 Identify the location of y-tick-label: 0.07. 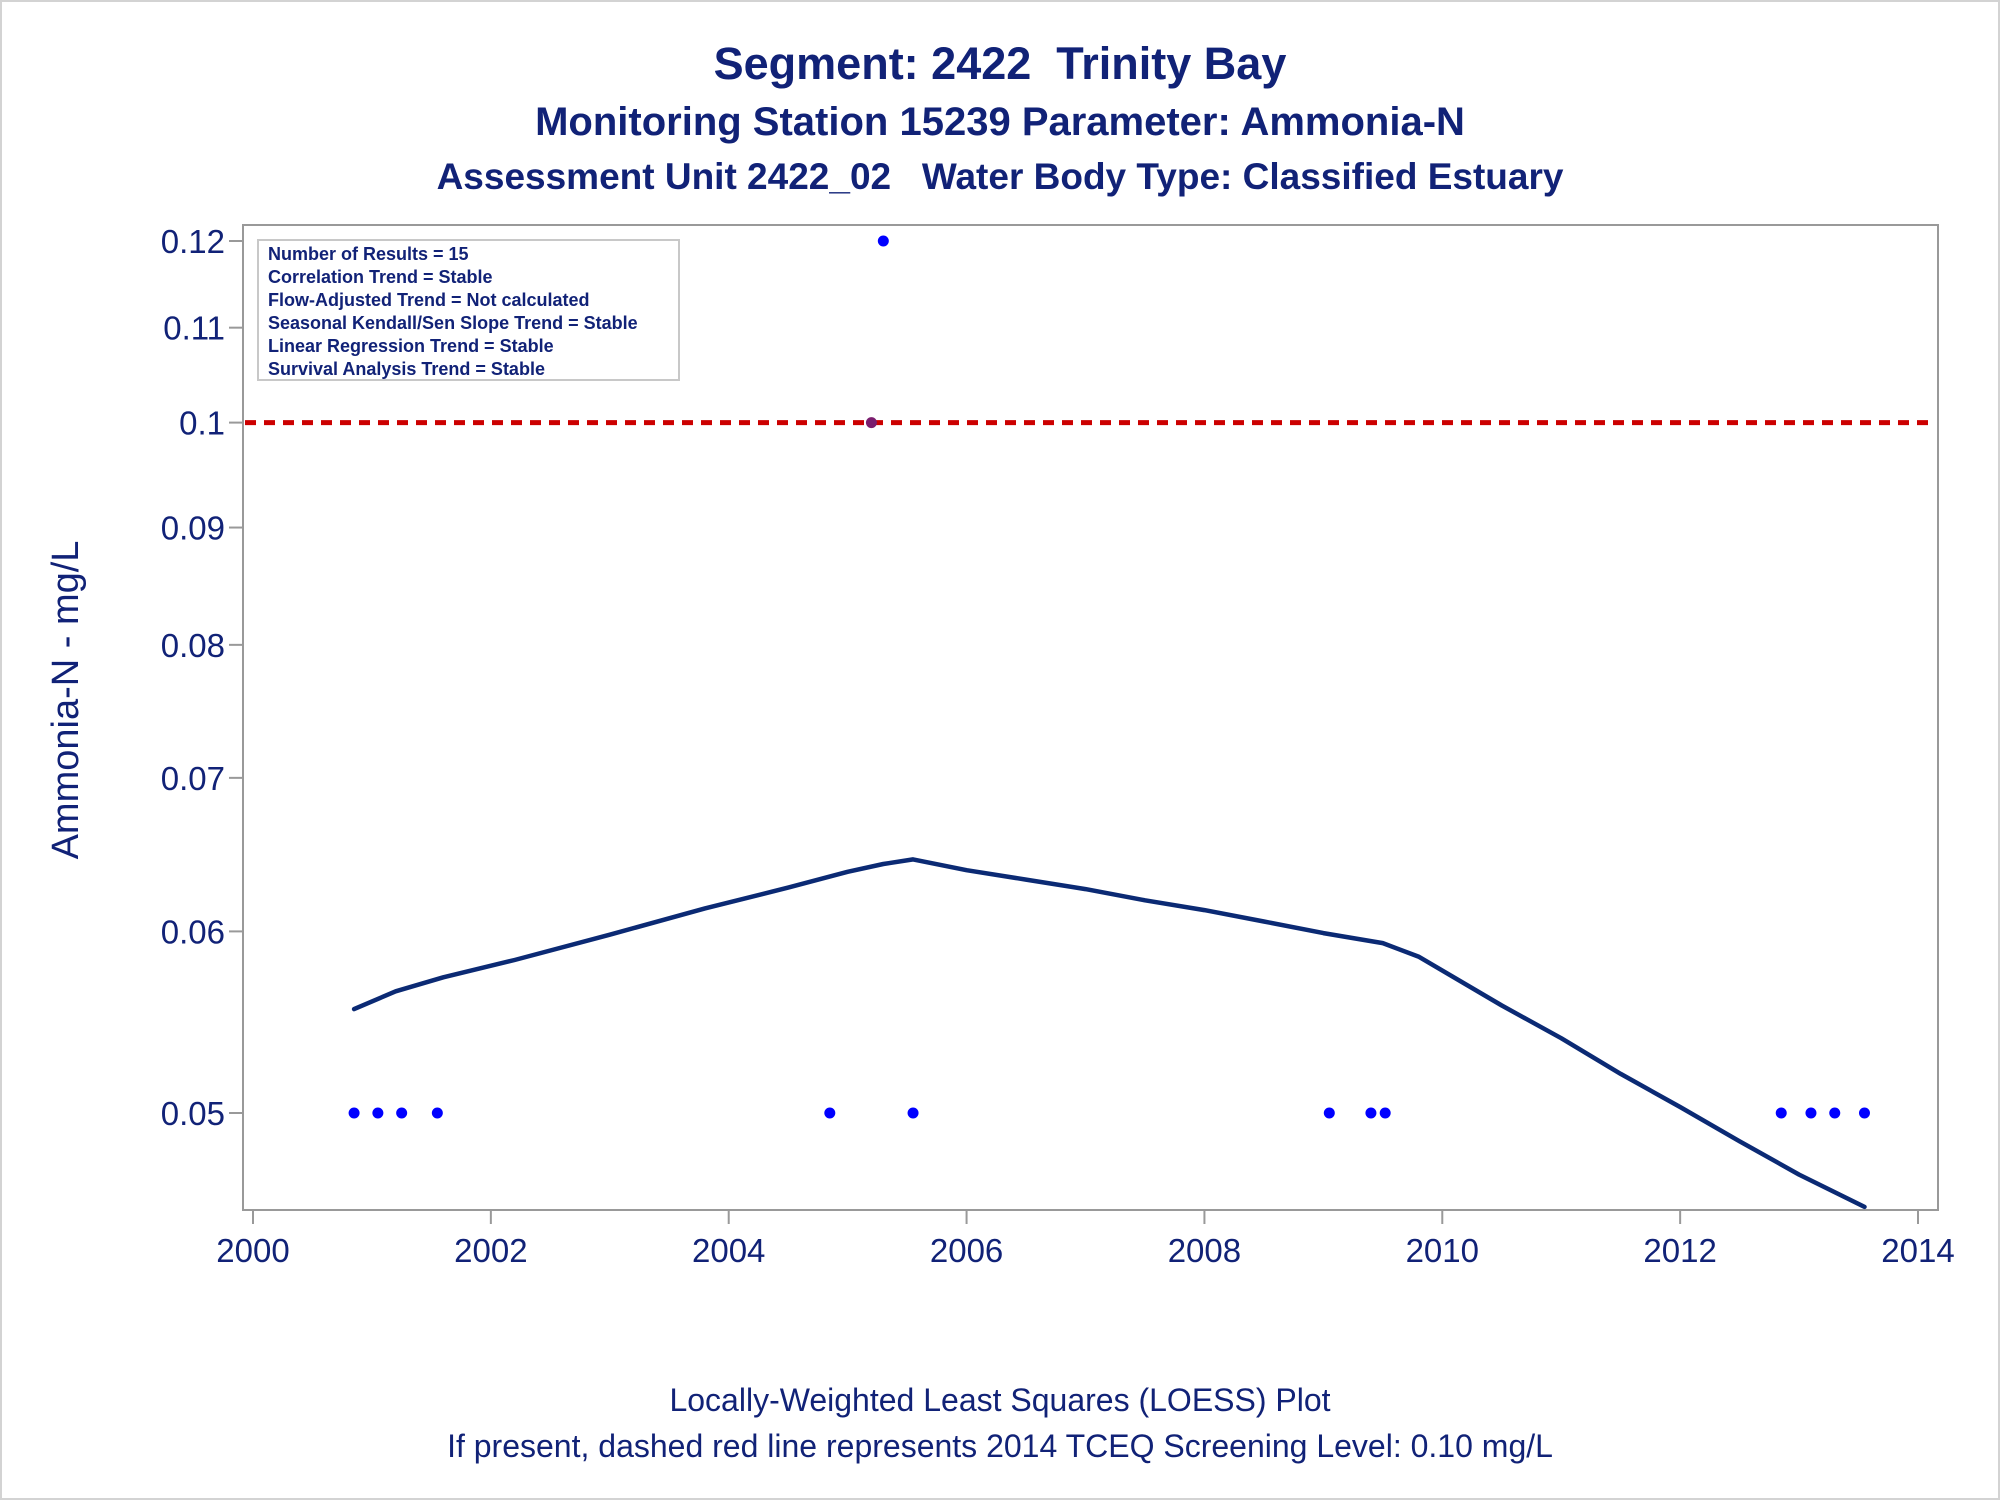
(193, 778).